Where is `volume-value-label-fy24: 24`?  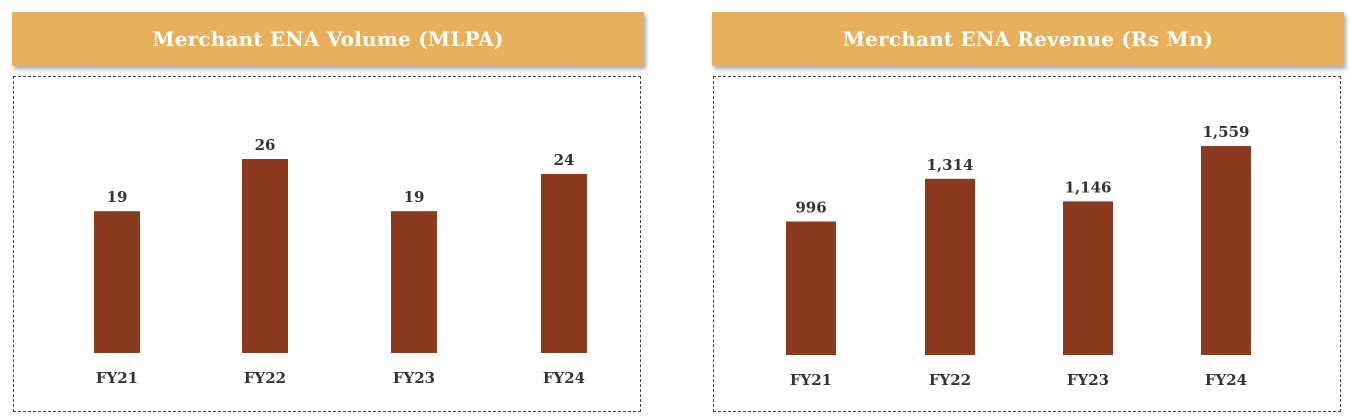 volume-value-label-fy24: 24 is located at coordinates (564, 160).